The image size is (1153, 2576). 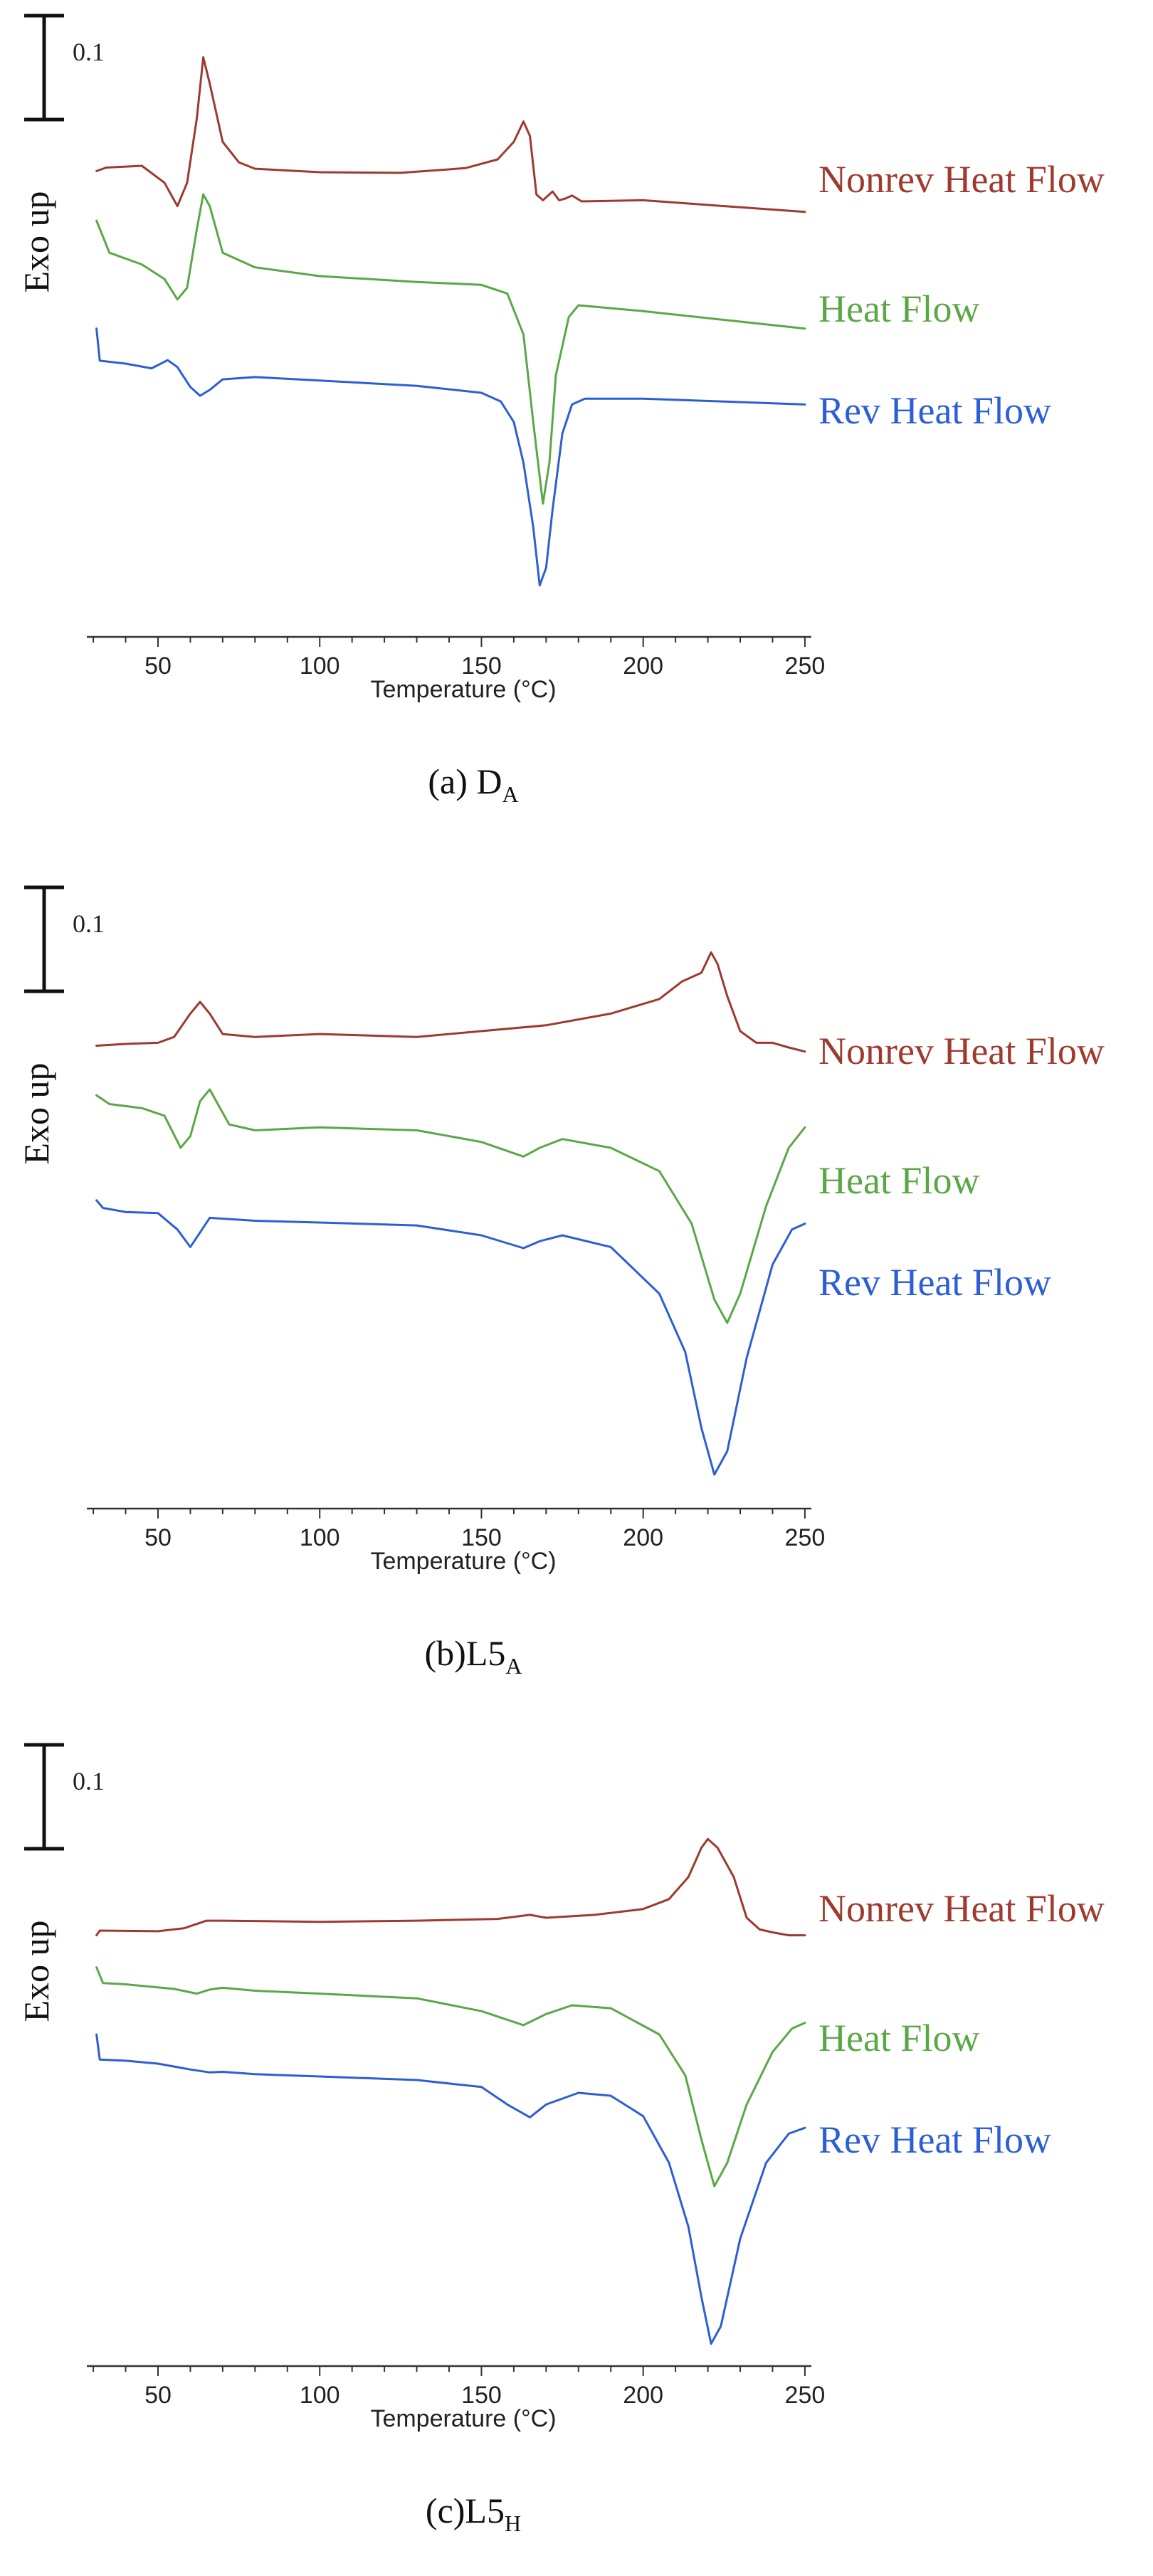 What do you see at coordinates (465, 781) in the screenshot?
I see `caption-main: (a) D` at bounding box center [465, 781].